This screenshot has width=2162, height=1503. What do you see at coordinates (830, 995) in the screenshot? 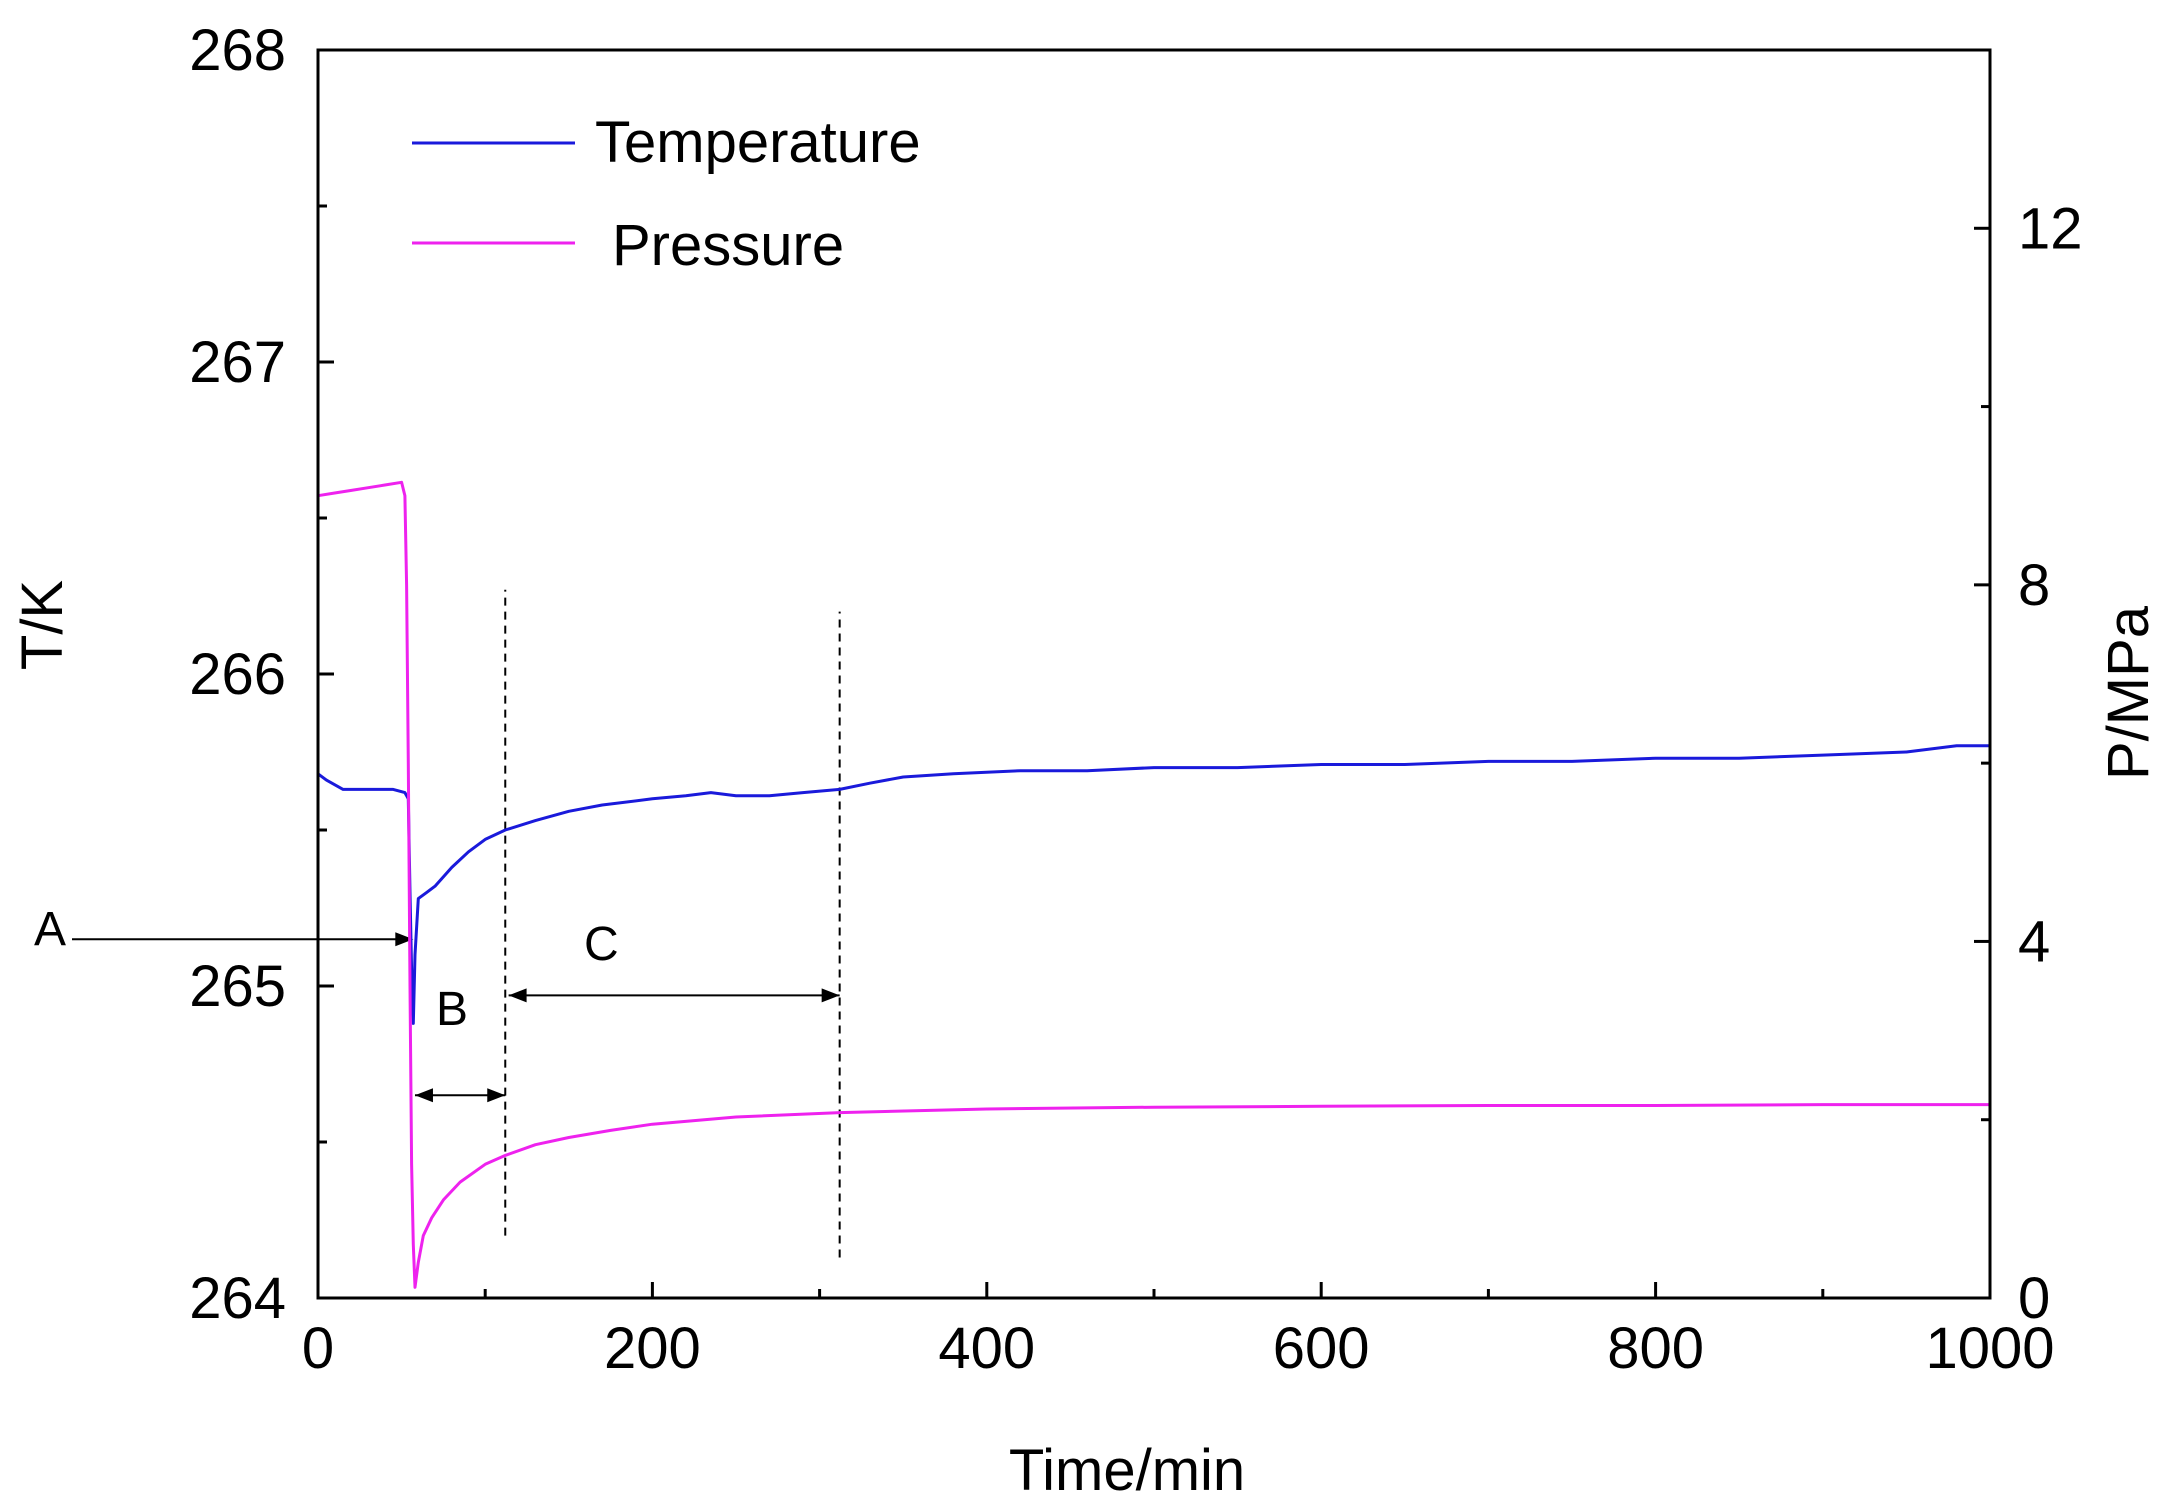
I see `annotation-arrow-c-right-head` at bounding box center [830, 995].